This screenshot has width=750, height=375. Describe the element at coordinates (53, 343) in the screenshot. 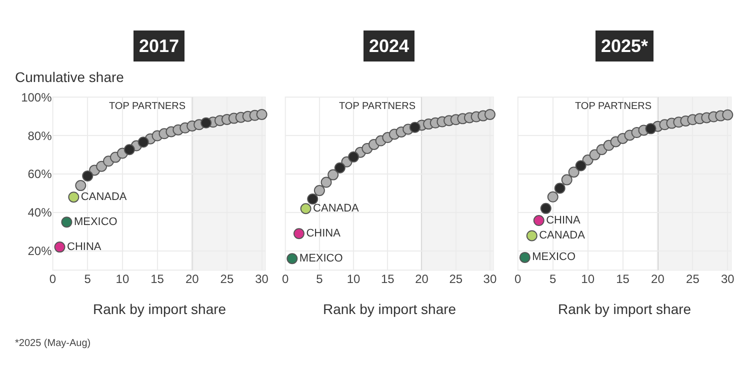

I see `text: *2025 (May-Aug)` at that location.